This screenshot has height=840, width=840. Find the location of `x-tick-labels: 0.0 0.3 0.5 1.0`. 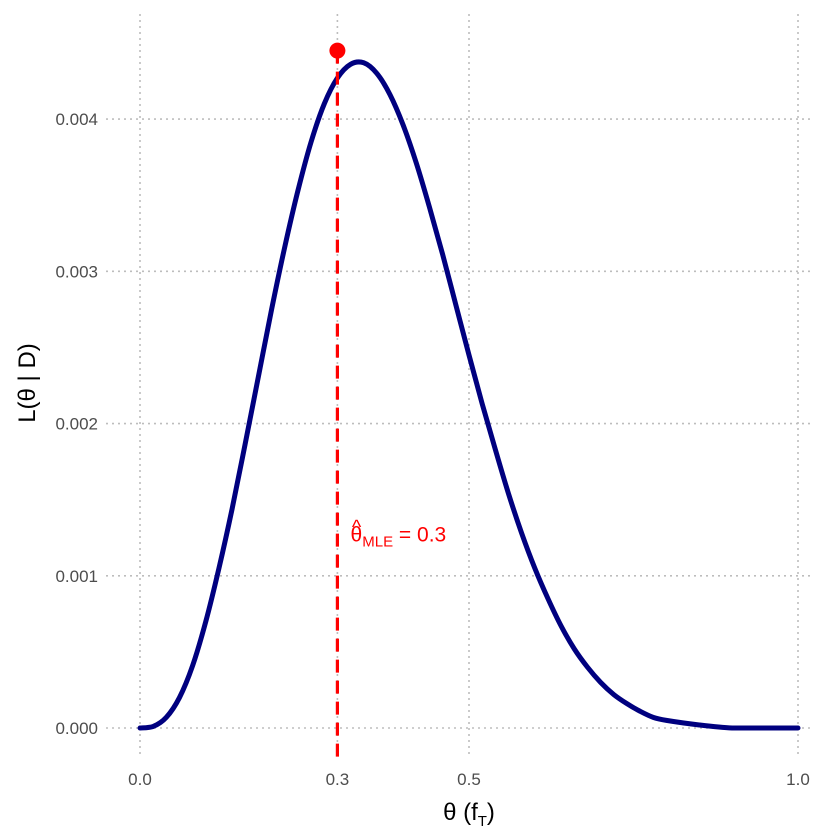

x-tick-labels: 0.0 0.3 0.5 1.0 is located at coordinates (469, 779).